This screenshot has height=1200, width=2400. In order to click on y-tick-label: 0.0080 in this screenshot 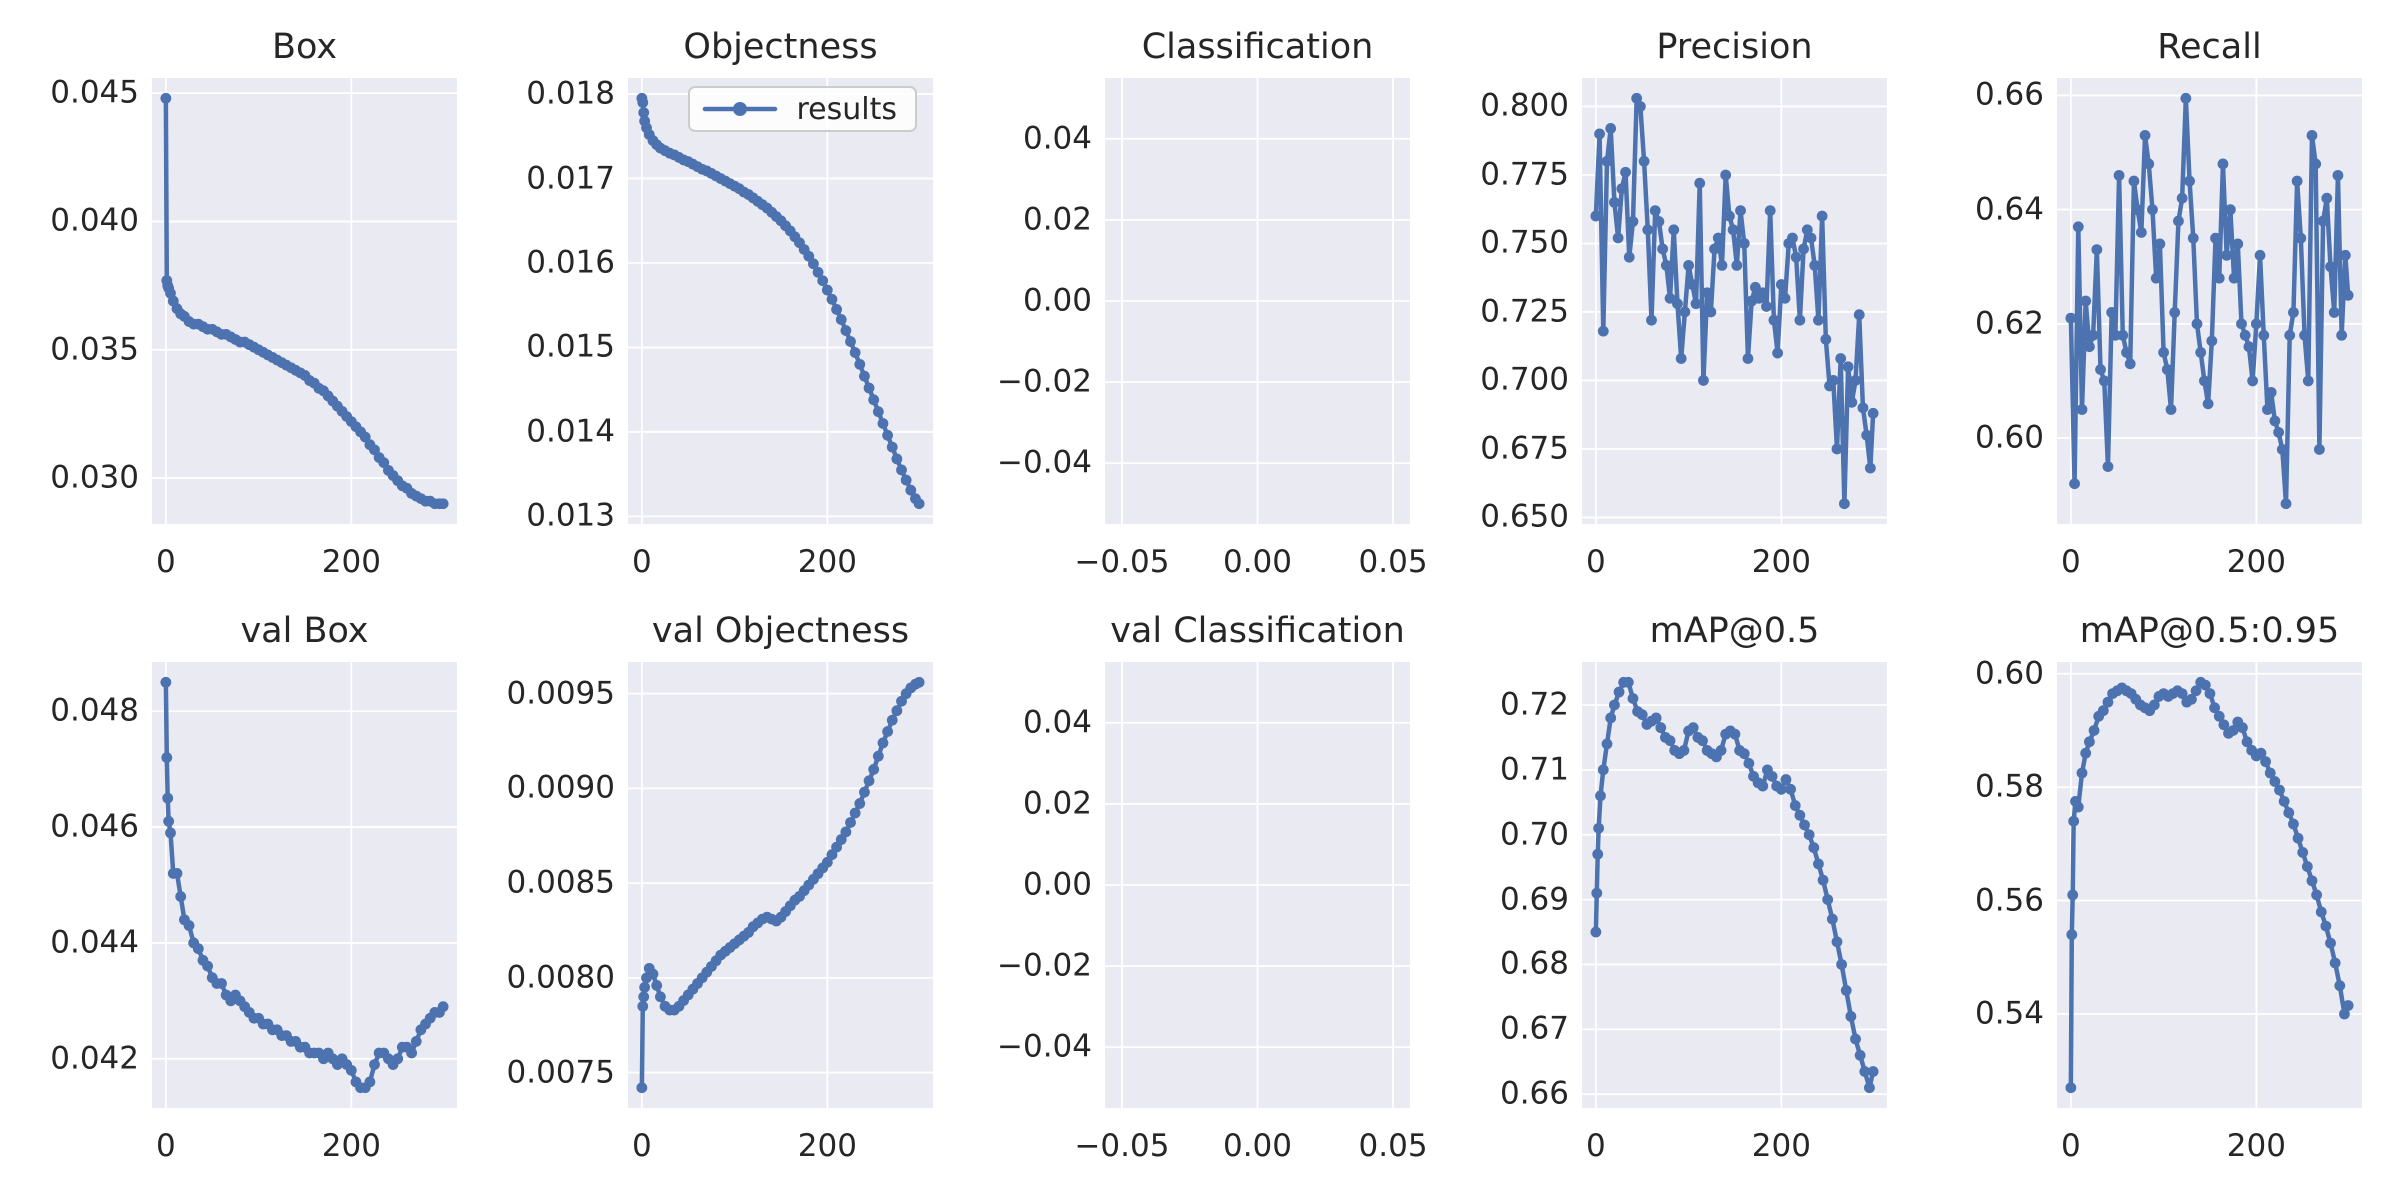, I will do `click(560, 977)`.